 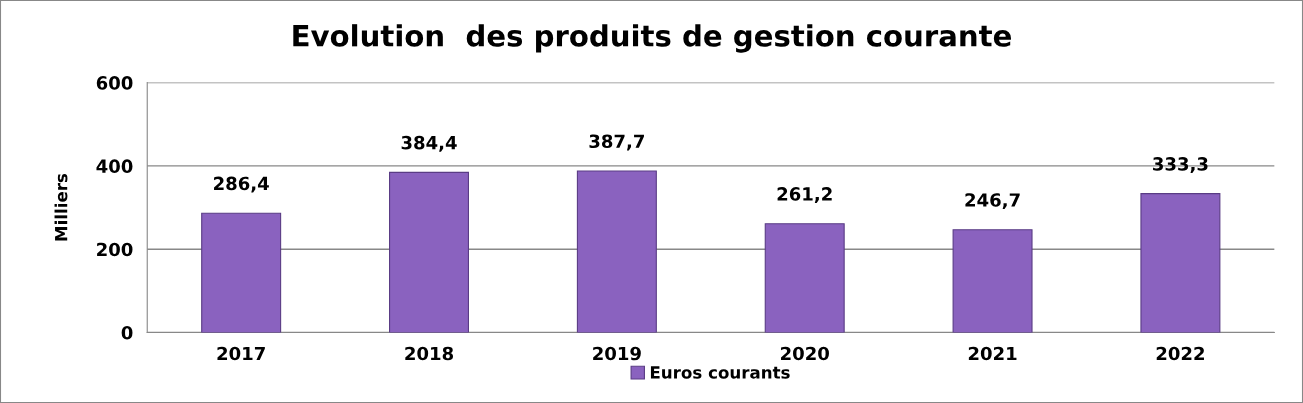 I want to click on data-label: 261,2, so click(x=804, y=195).